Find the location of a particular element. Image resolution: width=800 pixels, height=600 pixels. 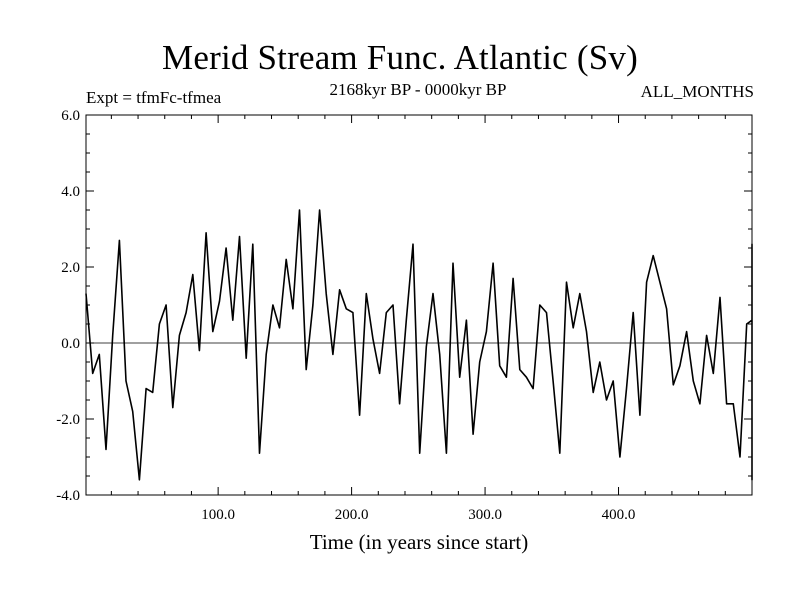

time-range-label: 2168kyr BP - 0000kyr BP is located at coordinates (418, 89).